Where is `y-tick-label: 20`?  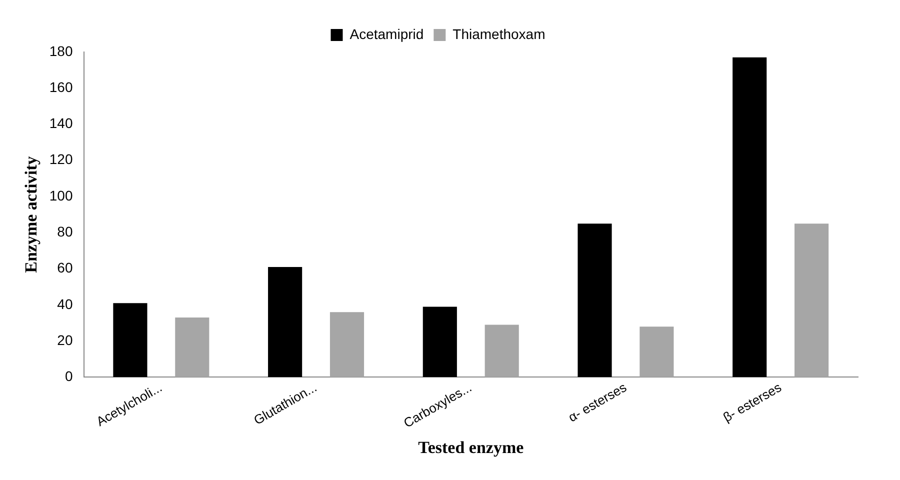
y-tick-label: 20 is located at coordinates (65, 340).